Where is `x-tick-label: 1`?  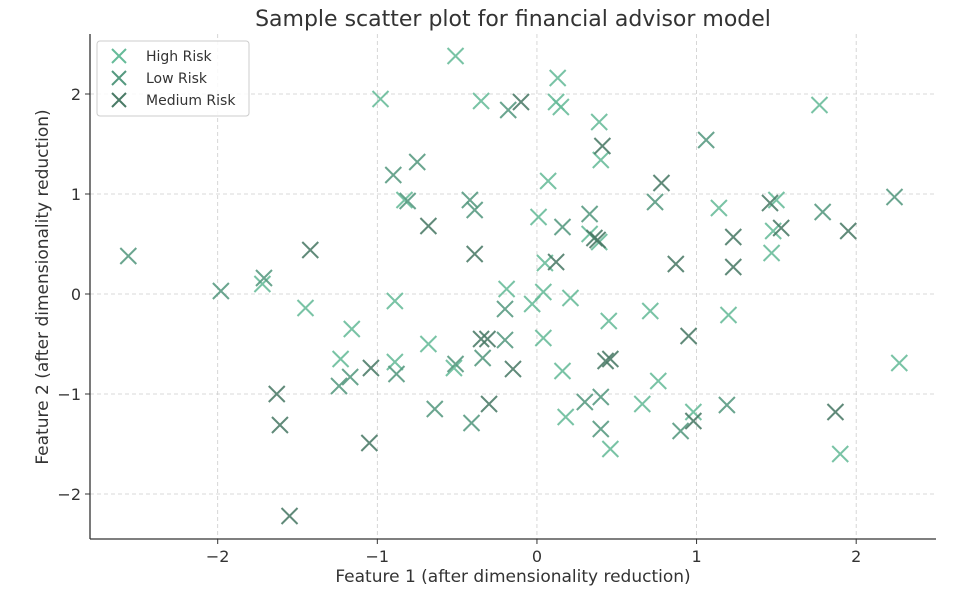
x-tick-label: 1 is located at coordinates (696, 556).